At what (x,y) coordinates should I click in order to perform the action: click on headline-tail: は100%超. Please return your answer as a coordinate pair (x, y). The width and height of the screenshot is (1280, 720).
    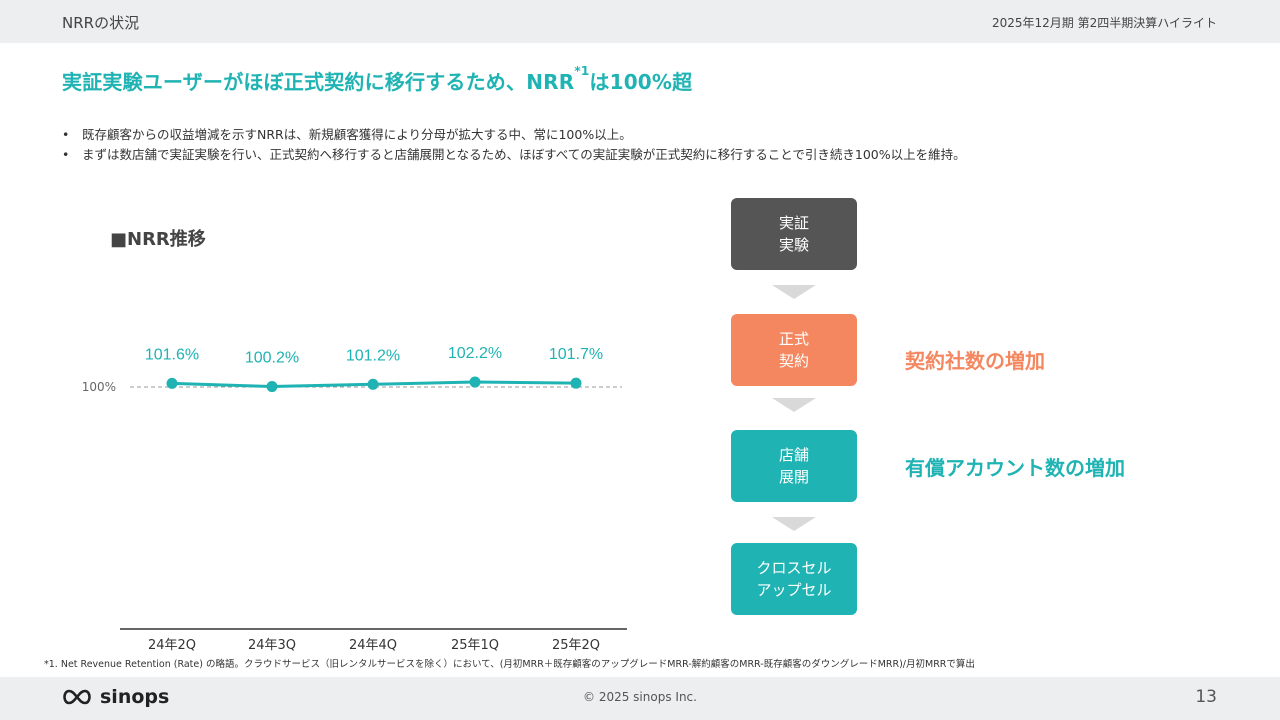
    Looking at the image, I should click on (641, 82).